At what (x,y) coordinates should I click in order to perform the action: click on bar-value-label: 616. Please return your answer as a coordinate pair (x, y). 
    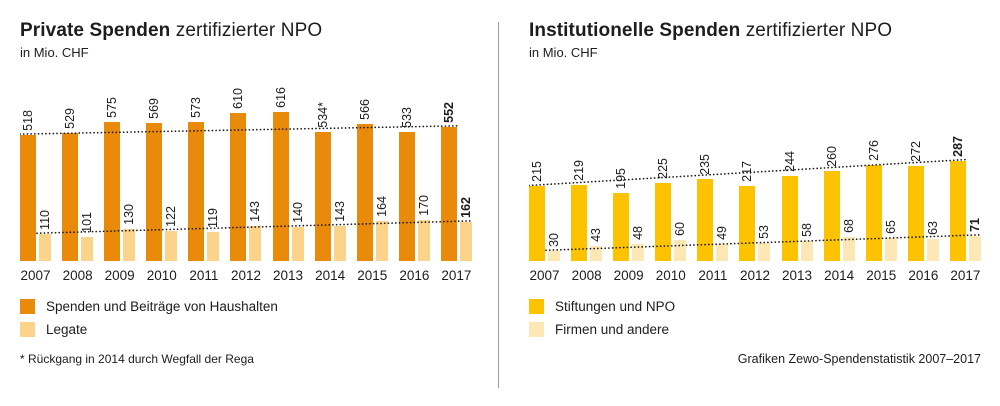
    Looking at the image, I should click on (280, 97).